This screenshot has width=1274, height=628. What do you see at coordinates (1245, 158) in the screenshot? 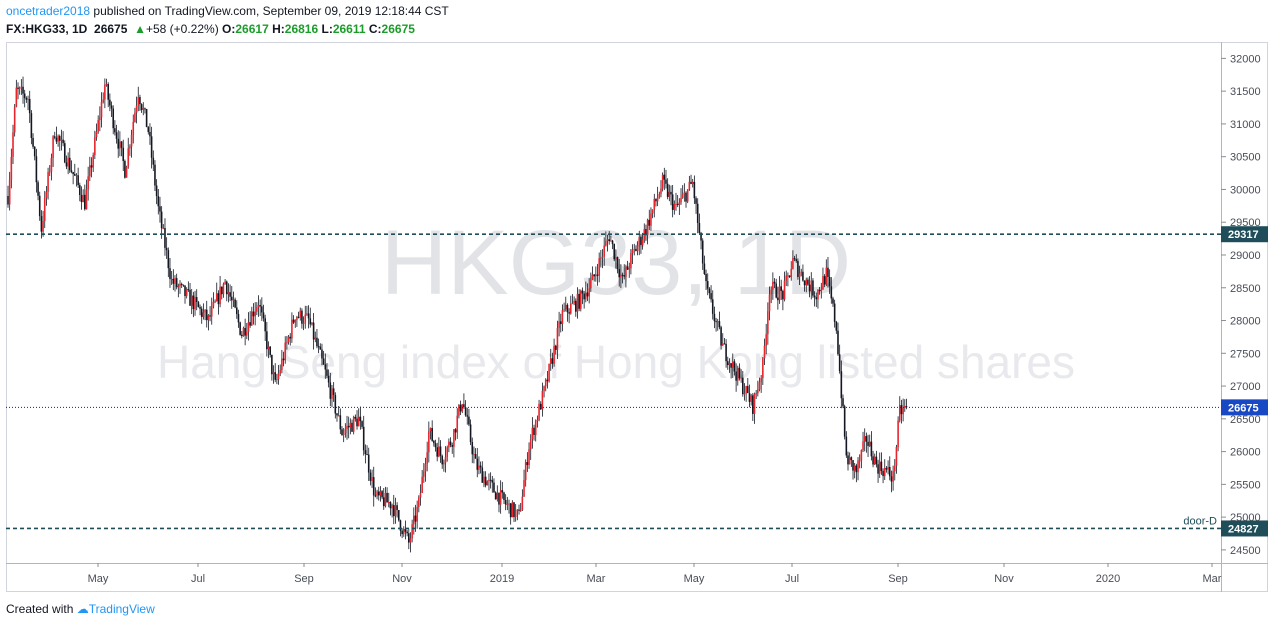
I see `y-tick-label: 30500` at bounding box center [1245, 158].